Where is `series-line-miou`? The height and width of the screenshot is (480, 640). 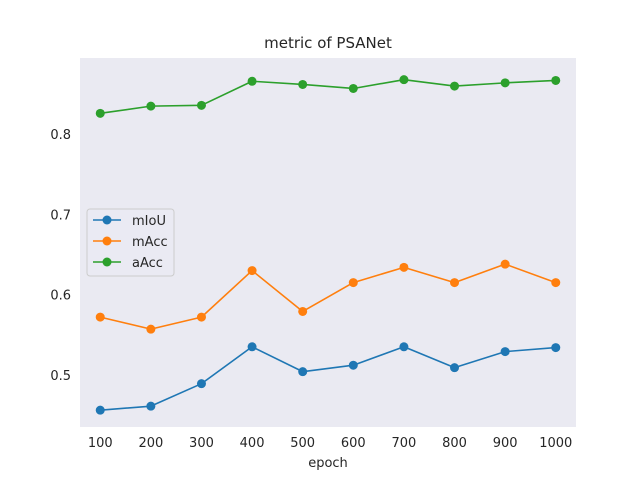 series-line-miou is located at coordinates (328, 378).